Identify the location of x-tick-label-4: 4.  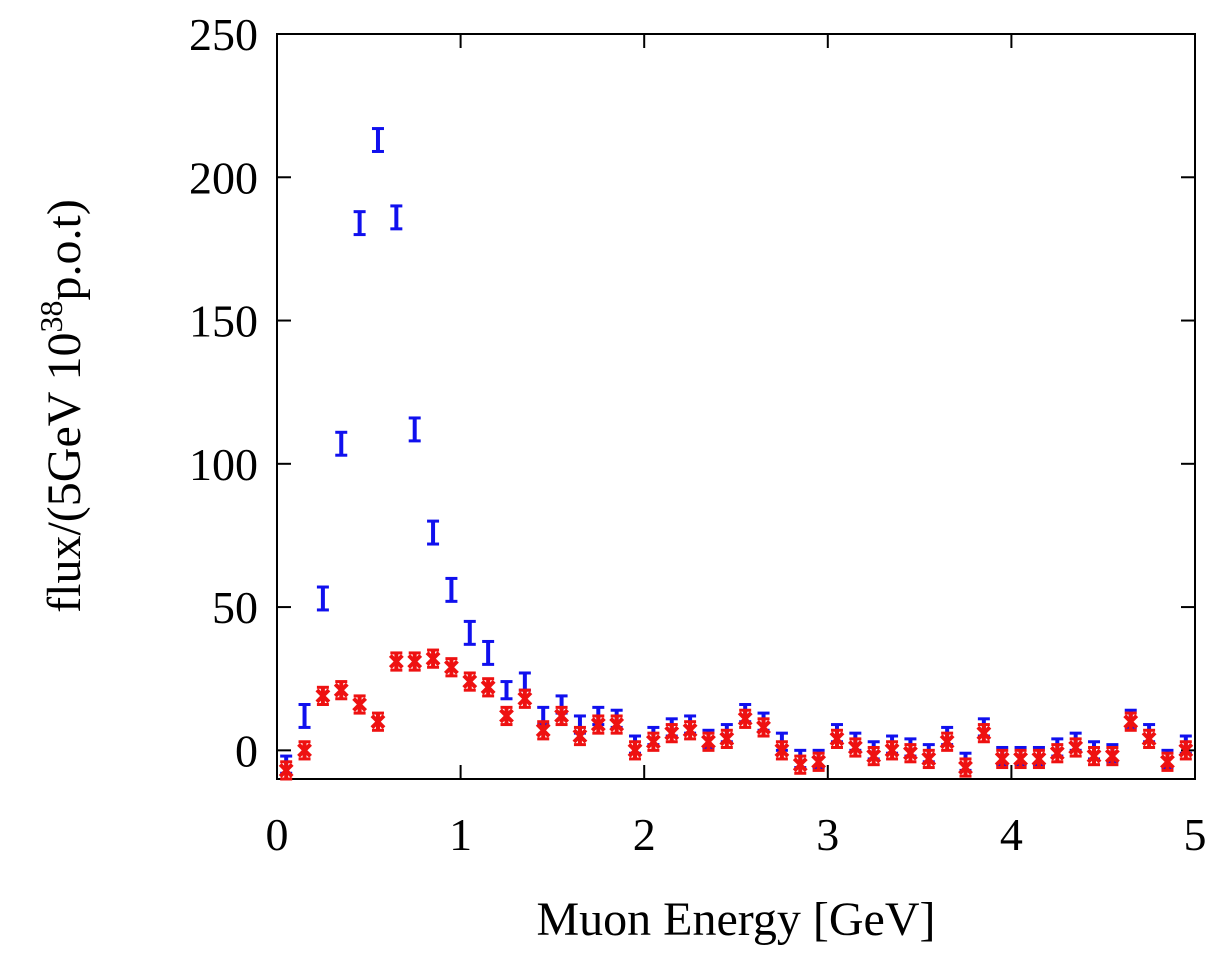
(1011, 834).